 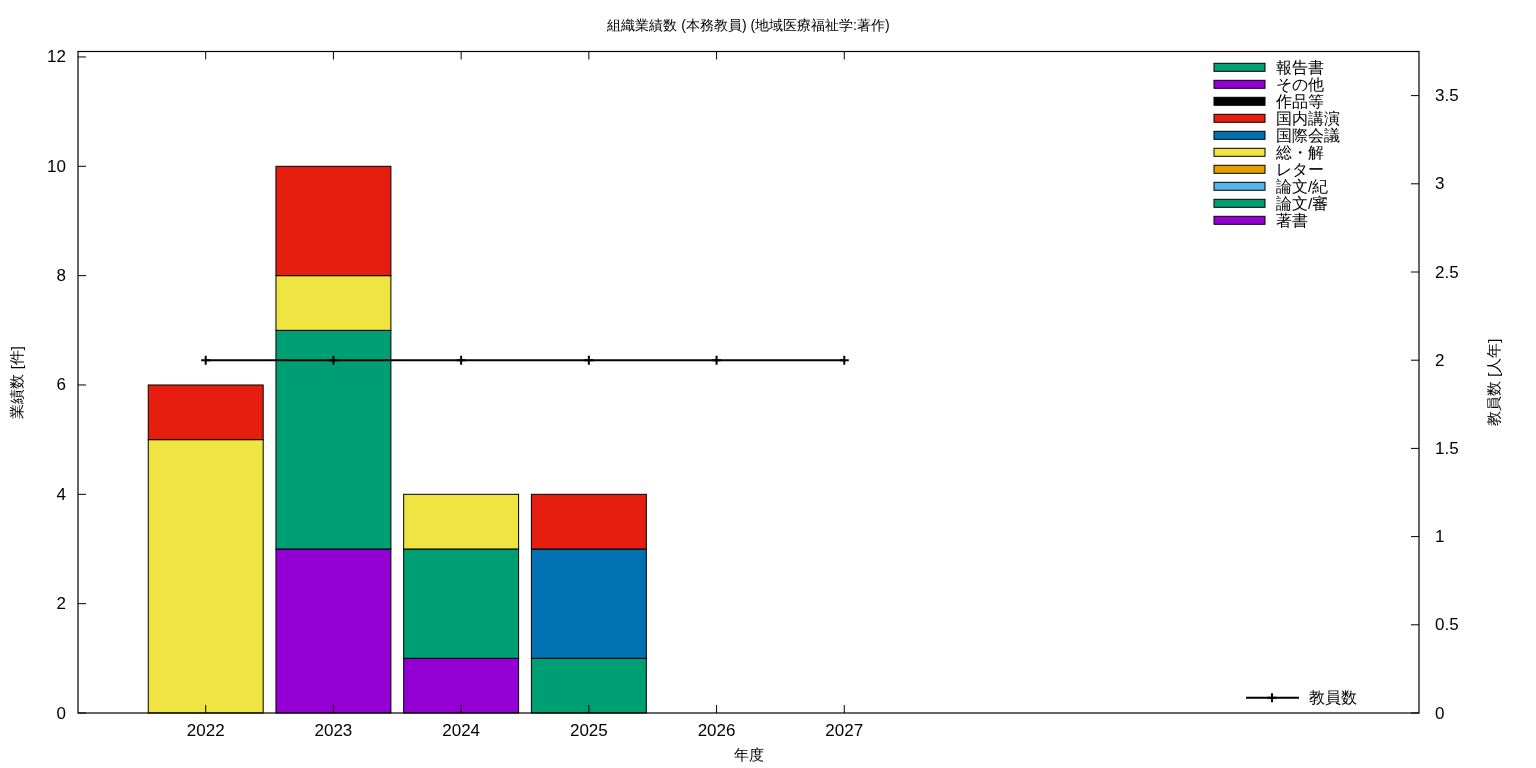 What do you see at coordinates (1299, 101) in the screenshot?
I see `legend-label: 作品等` at bounding box center [1299, 101].